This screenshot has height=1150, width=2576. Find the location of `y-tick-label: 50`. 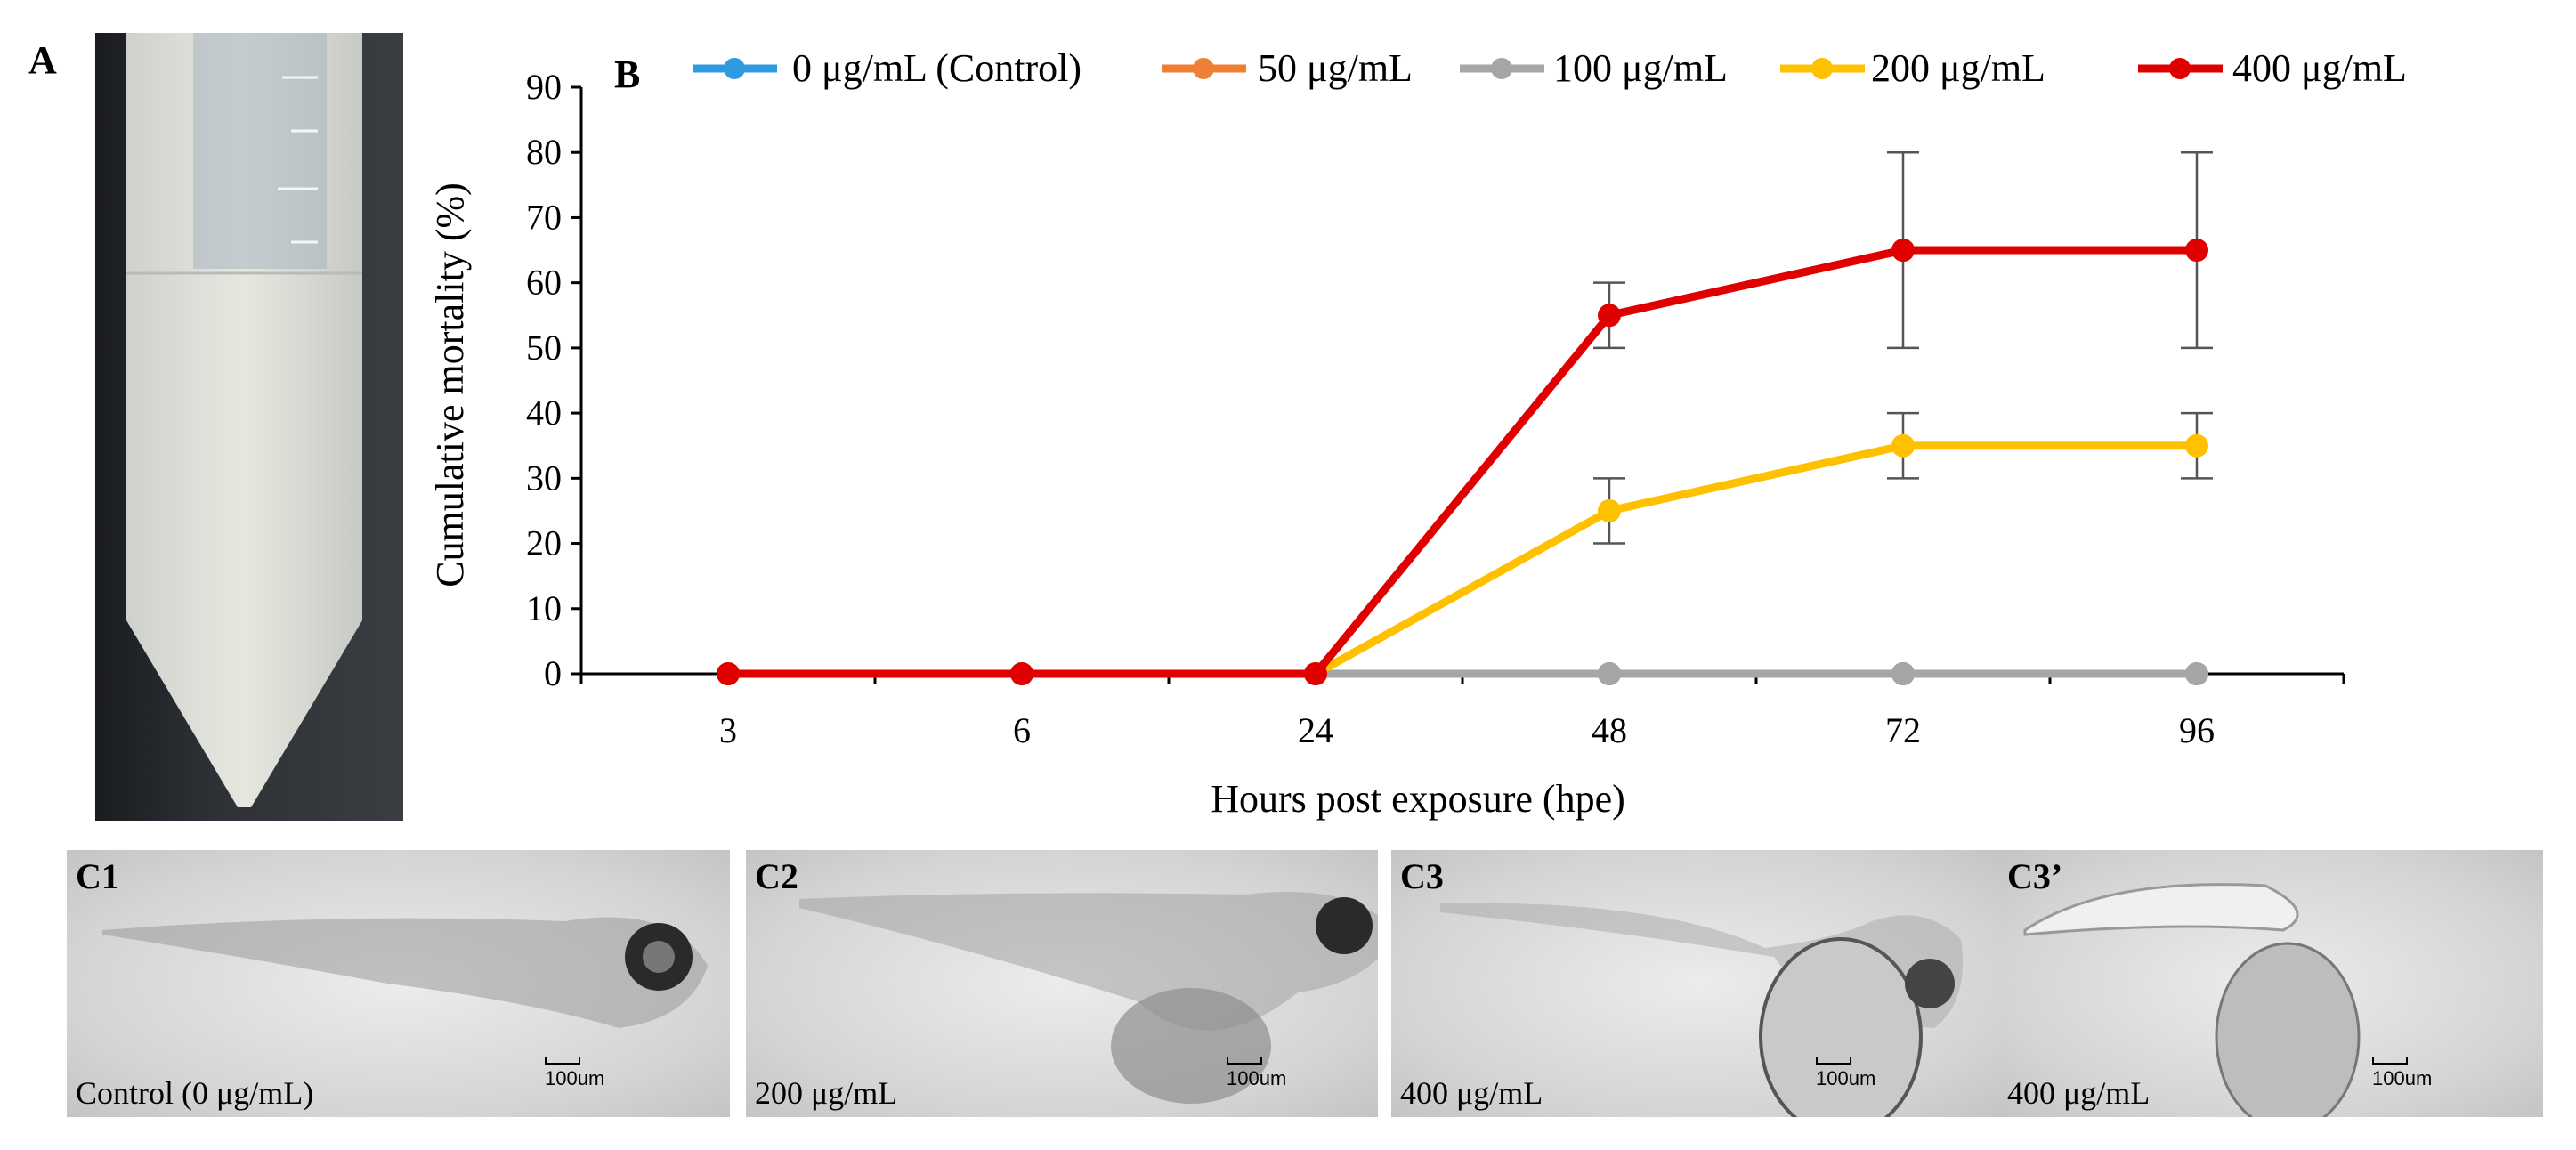

y-tick-label: 50 is located at coordinates (544, 348).